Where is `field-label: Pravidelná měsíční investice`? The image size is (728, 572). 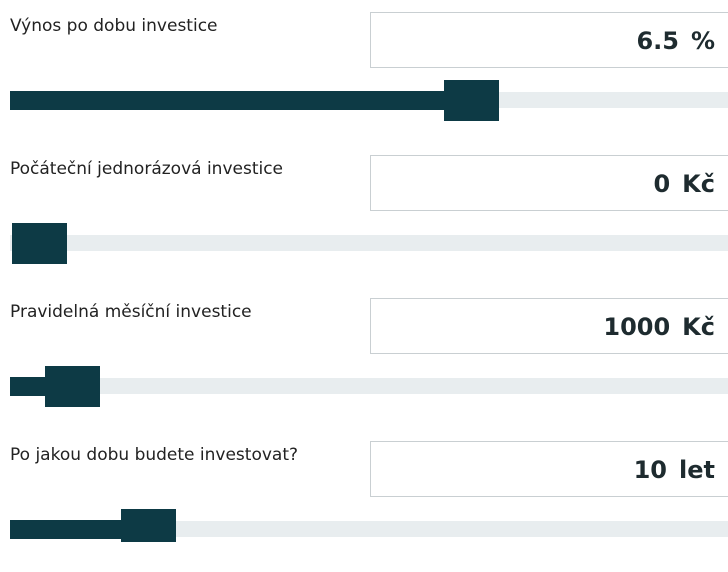 field-label: Pravidelná měsíční investice is located at coordinates (131, 312).